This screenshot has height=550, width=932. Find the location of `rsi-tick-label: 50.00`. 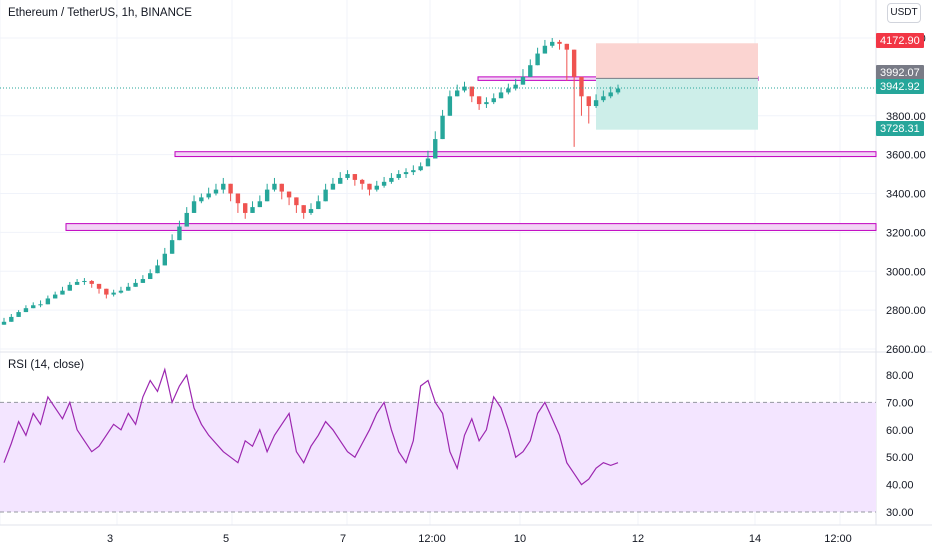

rsi-tick-label: 50.00 is located at coordinates (900, 458).